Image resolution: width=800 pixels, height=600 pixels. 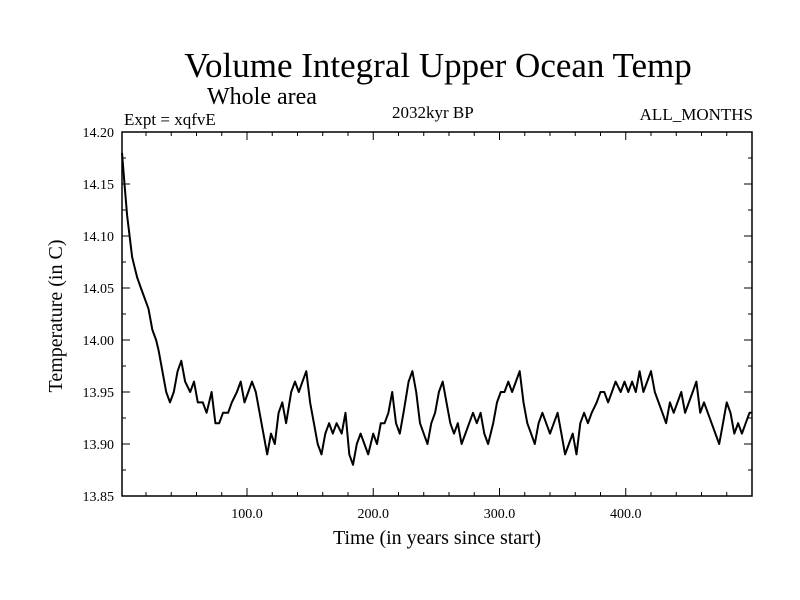 What do you see at coordinates (373, 514) in the screenshot?
I see `x-tick-label: 200.0` at bounding box center [373, 514].